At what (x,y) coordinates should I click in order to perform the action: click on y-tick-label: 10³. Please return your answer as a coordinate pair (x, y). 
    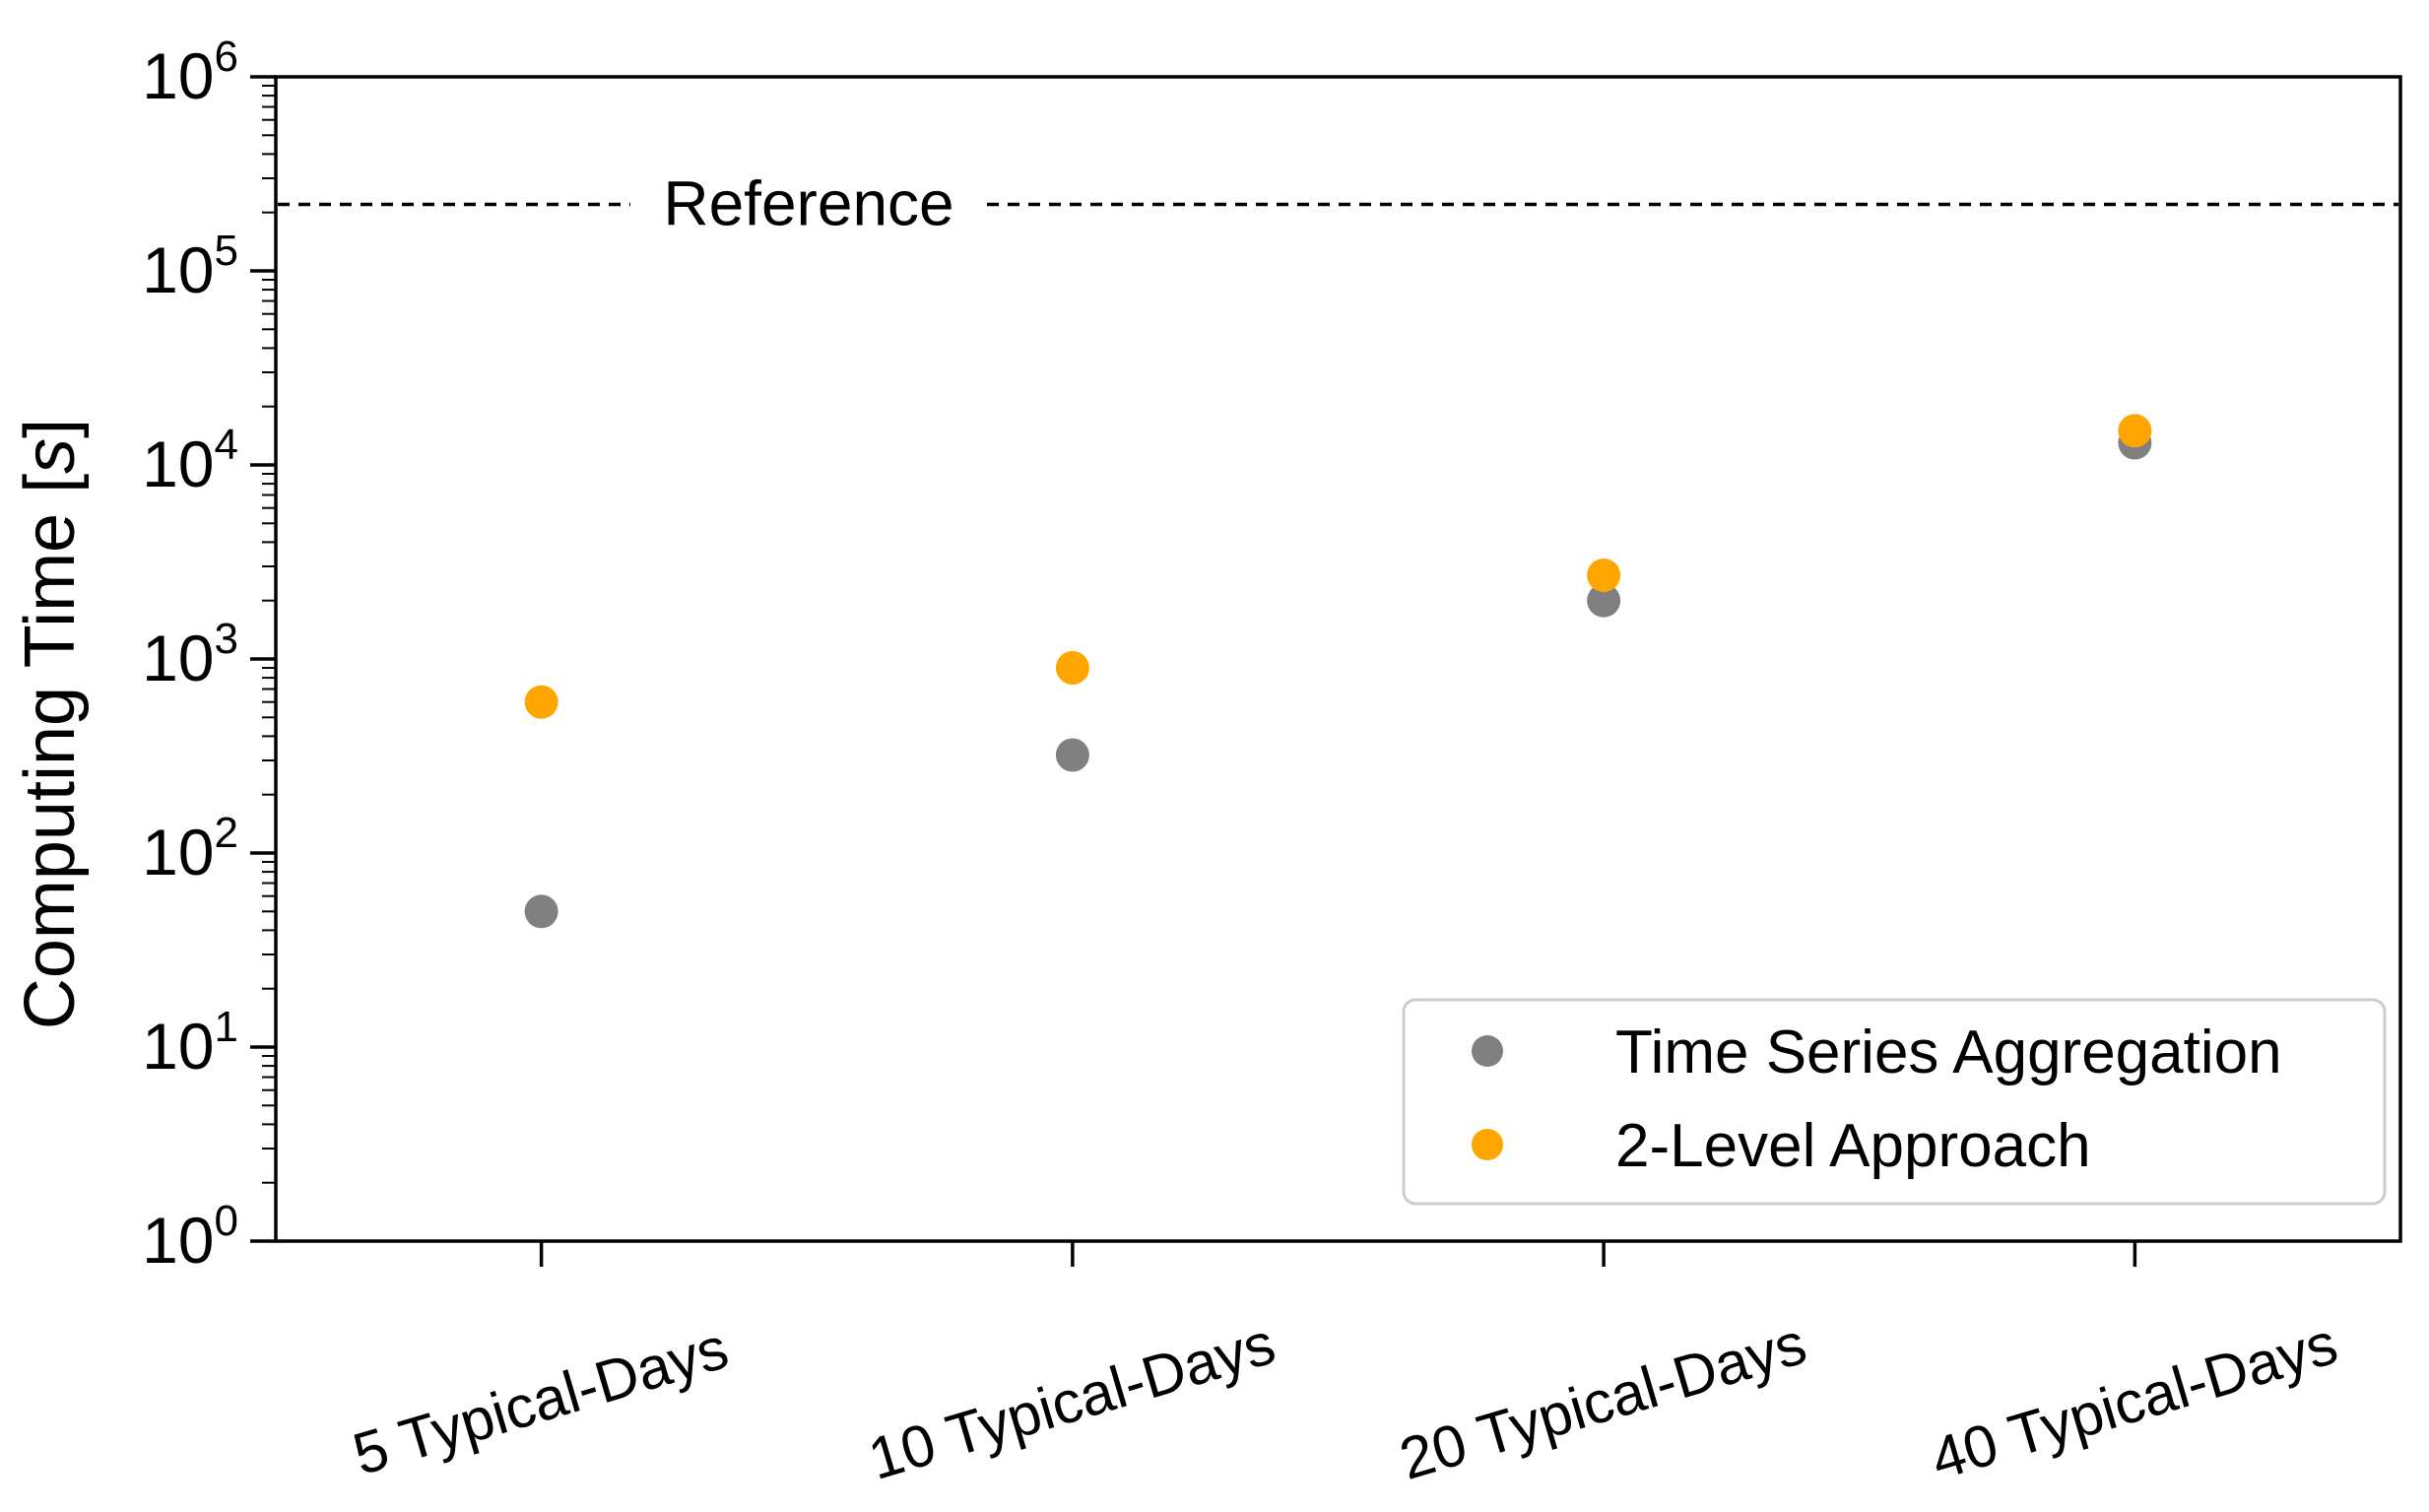
    Looking at the image, I should click on (190, 654).